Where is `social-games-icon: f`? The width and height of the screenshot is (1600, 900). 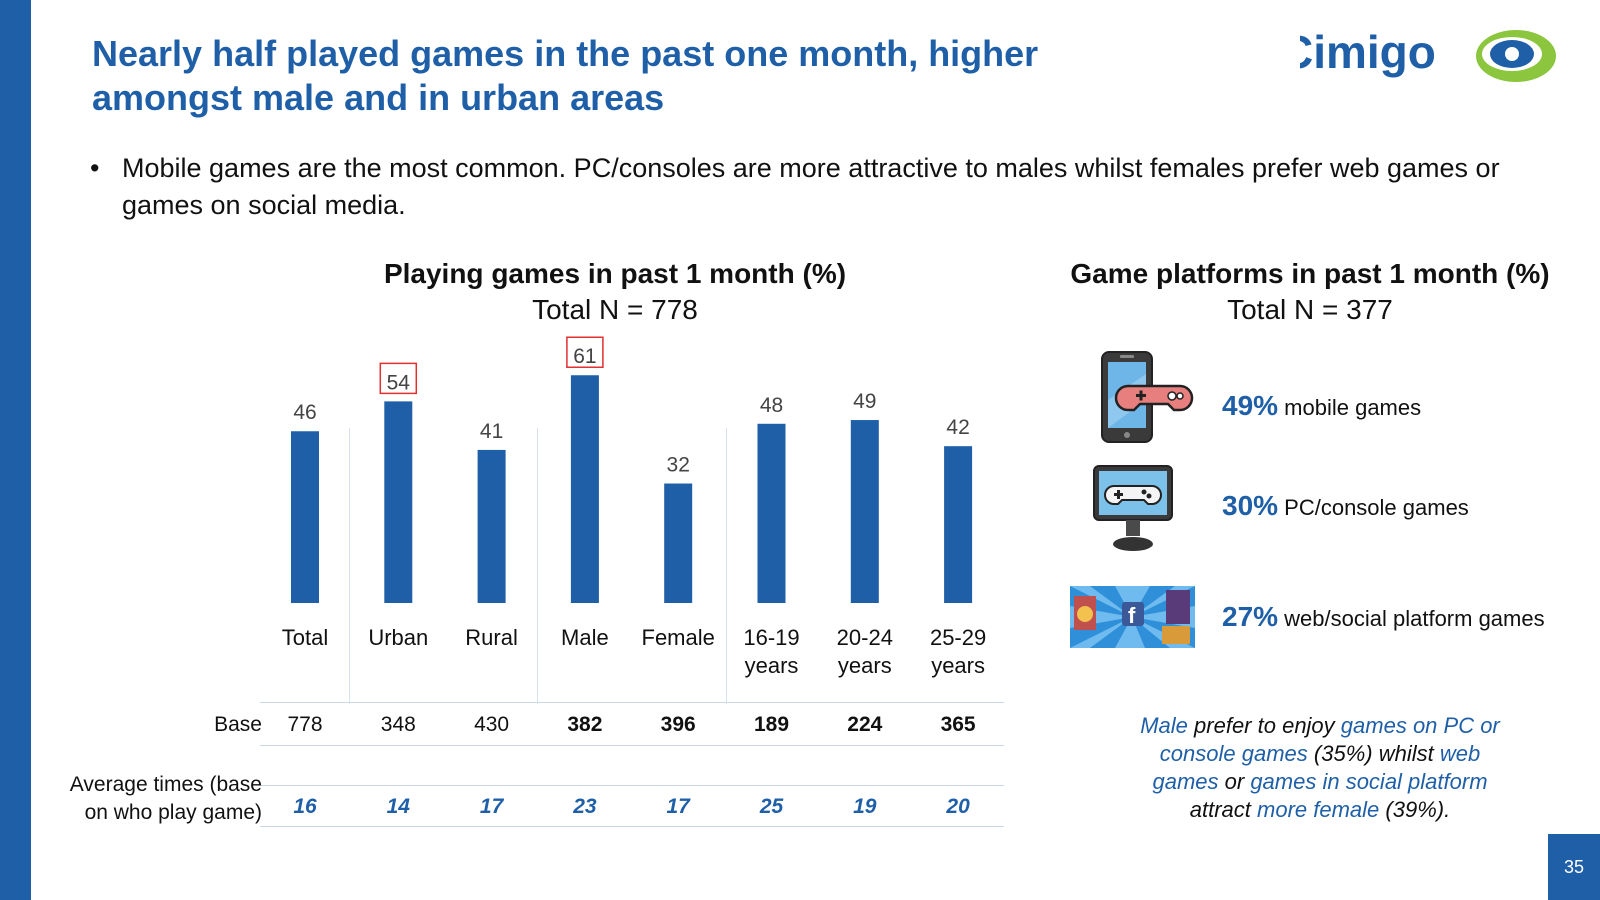 social-games-icon: f is located at coordinates (1132, 617).